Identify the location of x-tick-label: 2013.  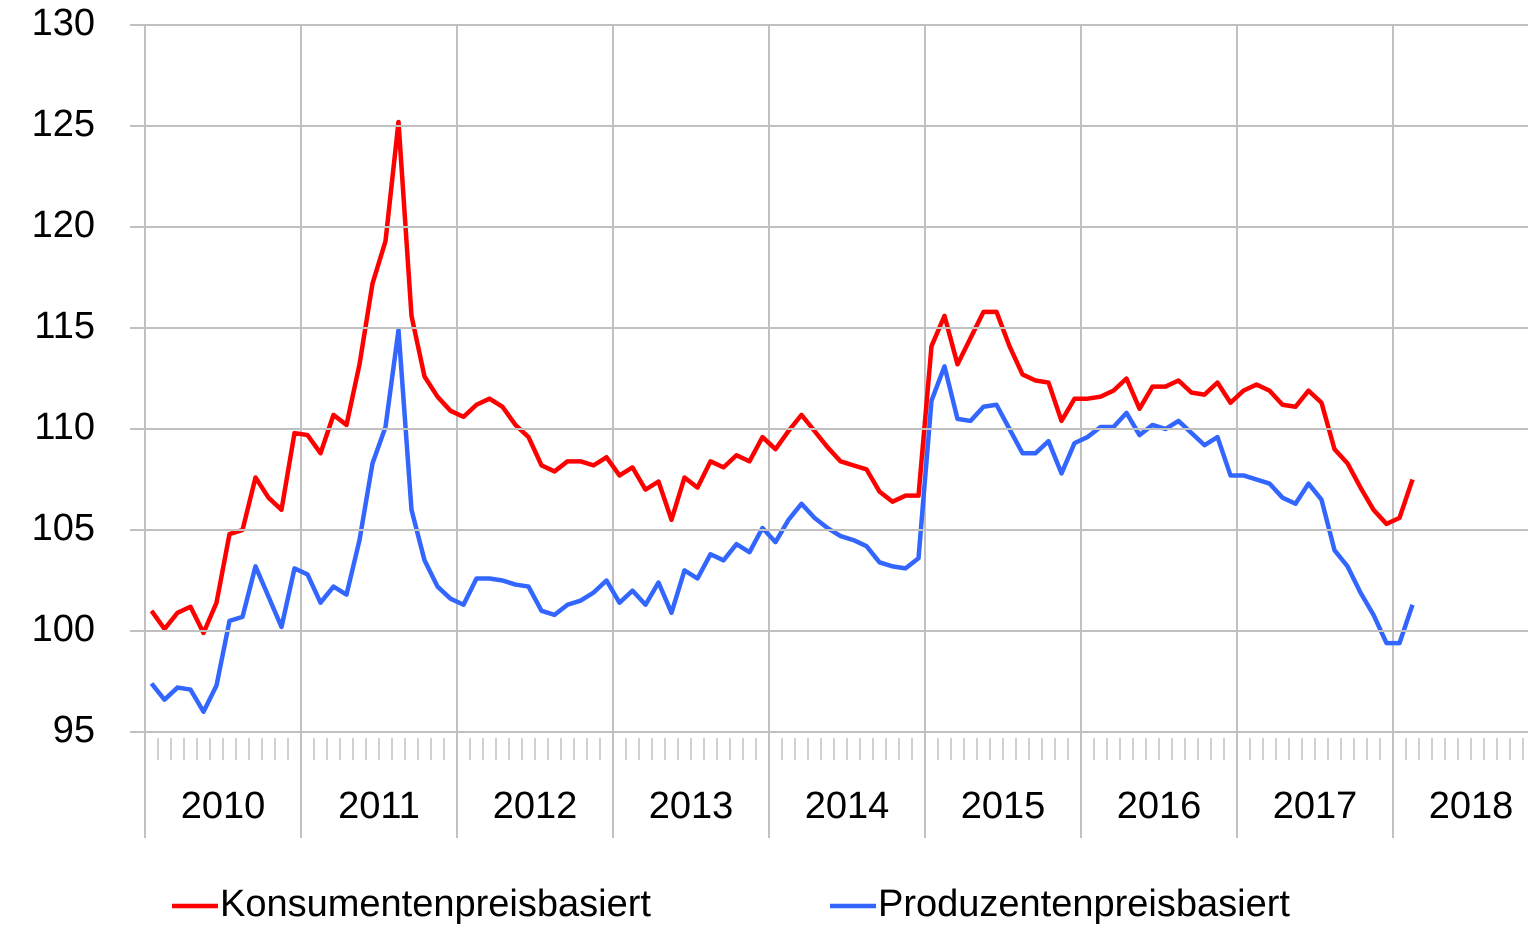
(691, 806).